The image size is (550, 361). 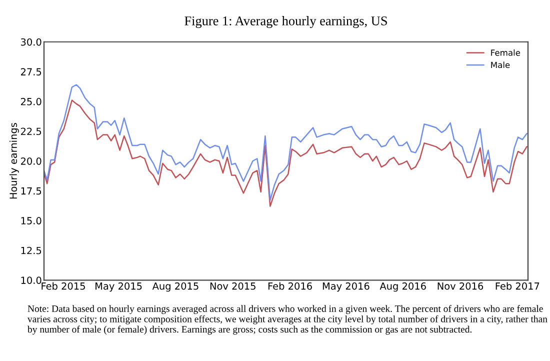 What do you see at coordinates (461, 286) in the screenshot?
I see `x-tick-label: Nov 2016` at bounding box center [461, 286].